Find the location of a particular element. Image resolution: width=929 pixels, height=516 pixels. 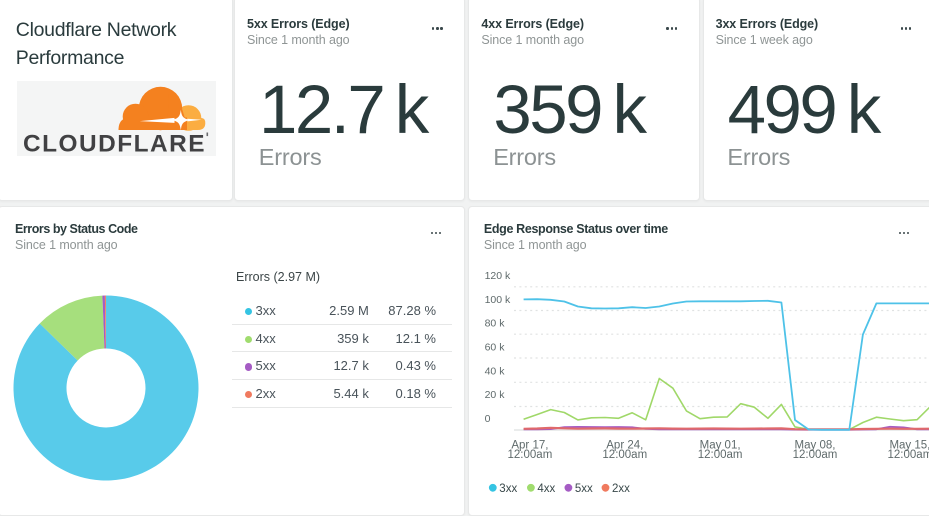

svg-text: 4xx is located at coordinates (547, 489).